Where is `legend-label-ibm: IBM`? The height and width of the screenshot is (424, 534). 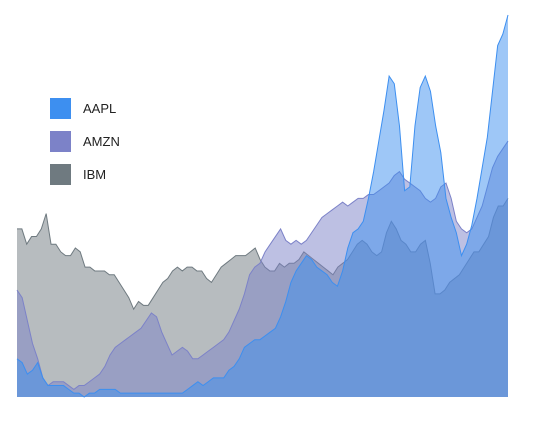
legend-label-ibm: IBM is located at coordinates (95, 174).